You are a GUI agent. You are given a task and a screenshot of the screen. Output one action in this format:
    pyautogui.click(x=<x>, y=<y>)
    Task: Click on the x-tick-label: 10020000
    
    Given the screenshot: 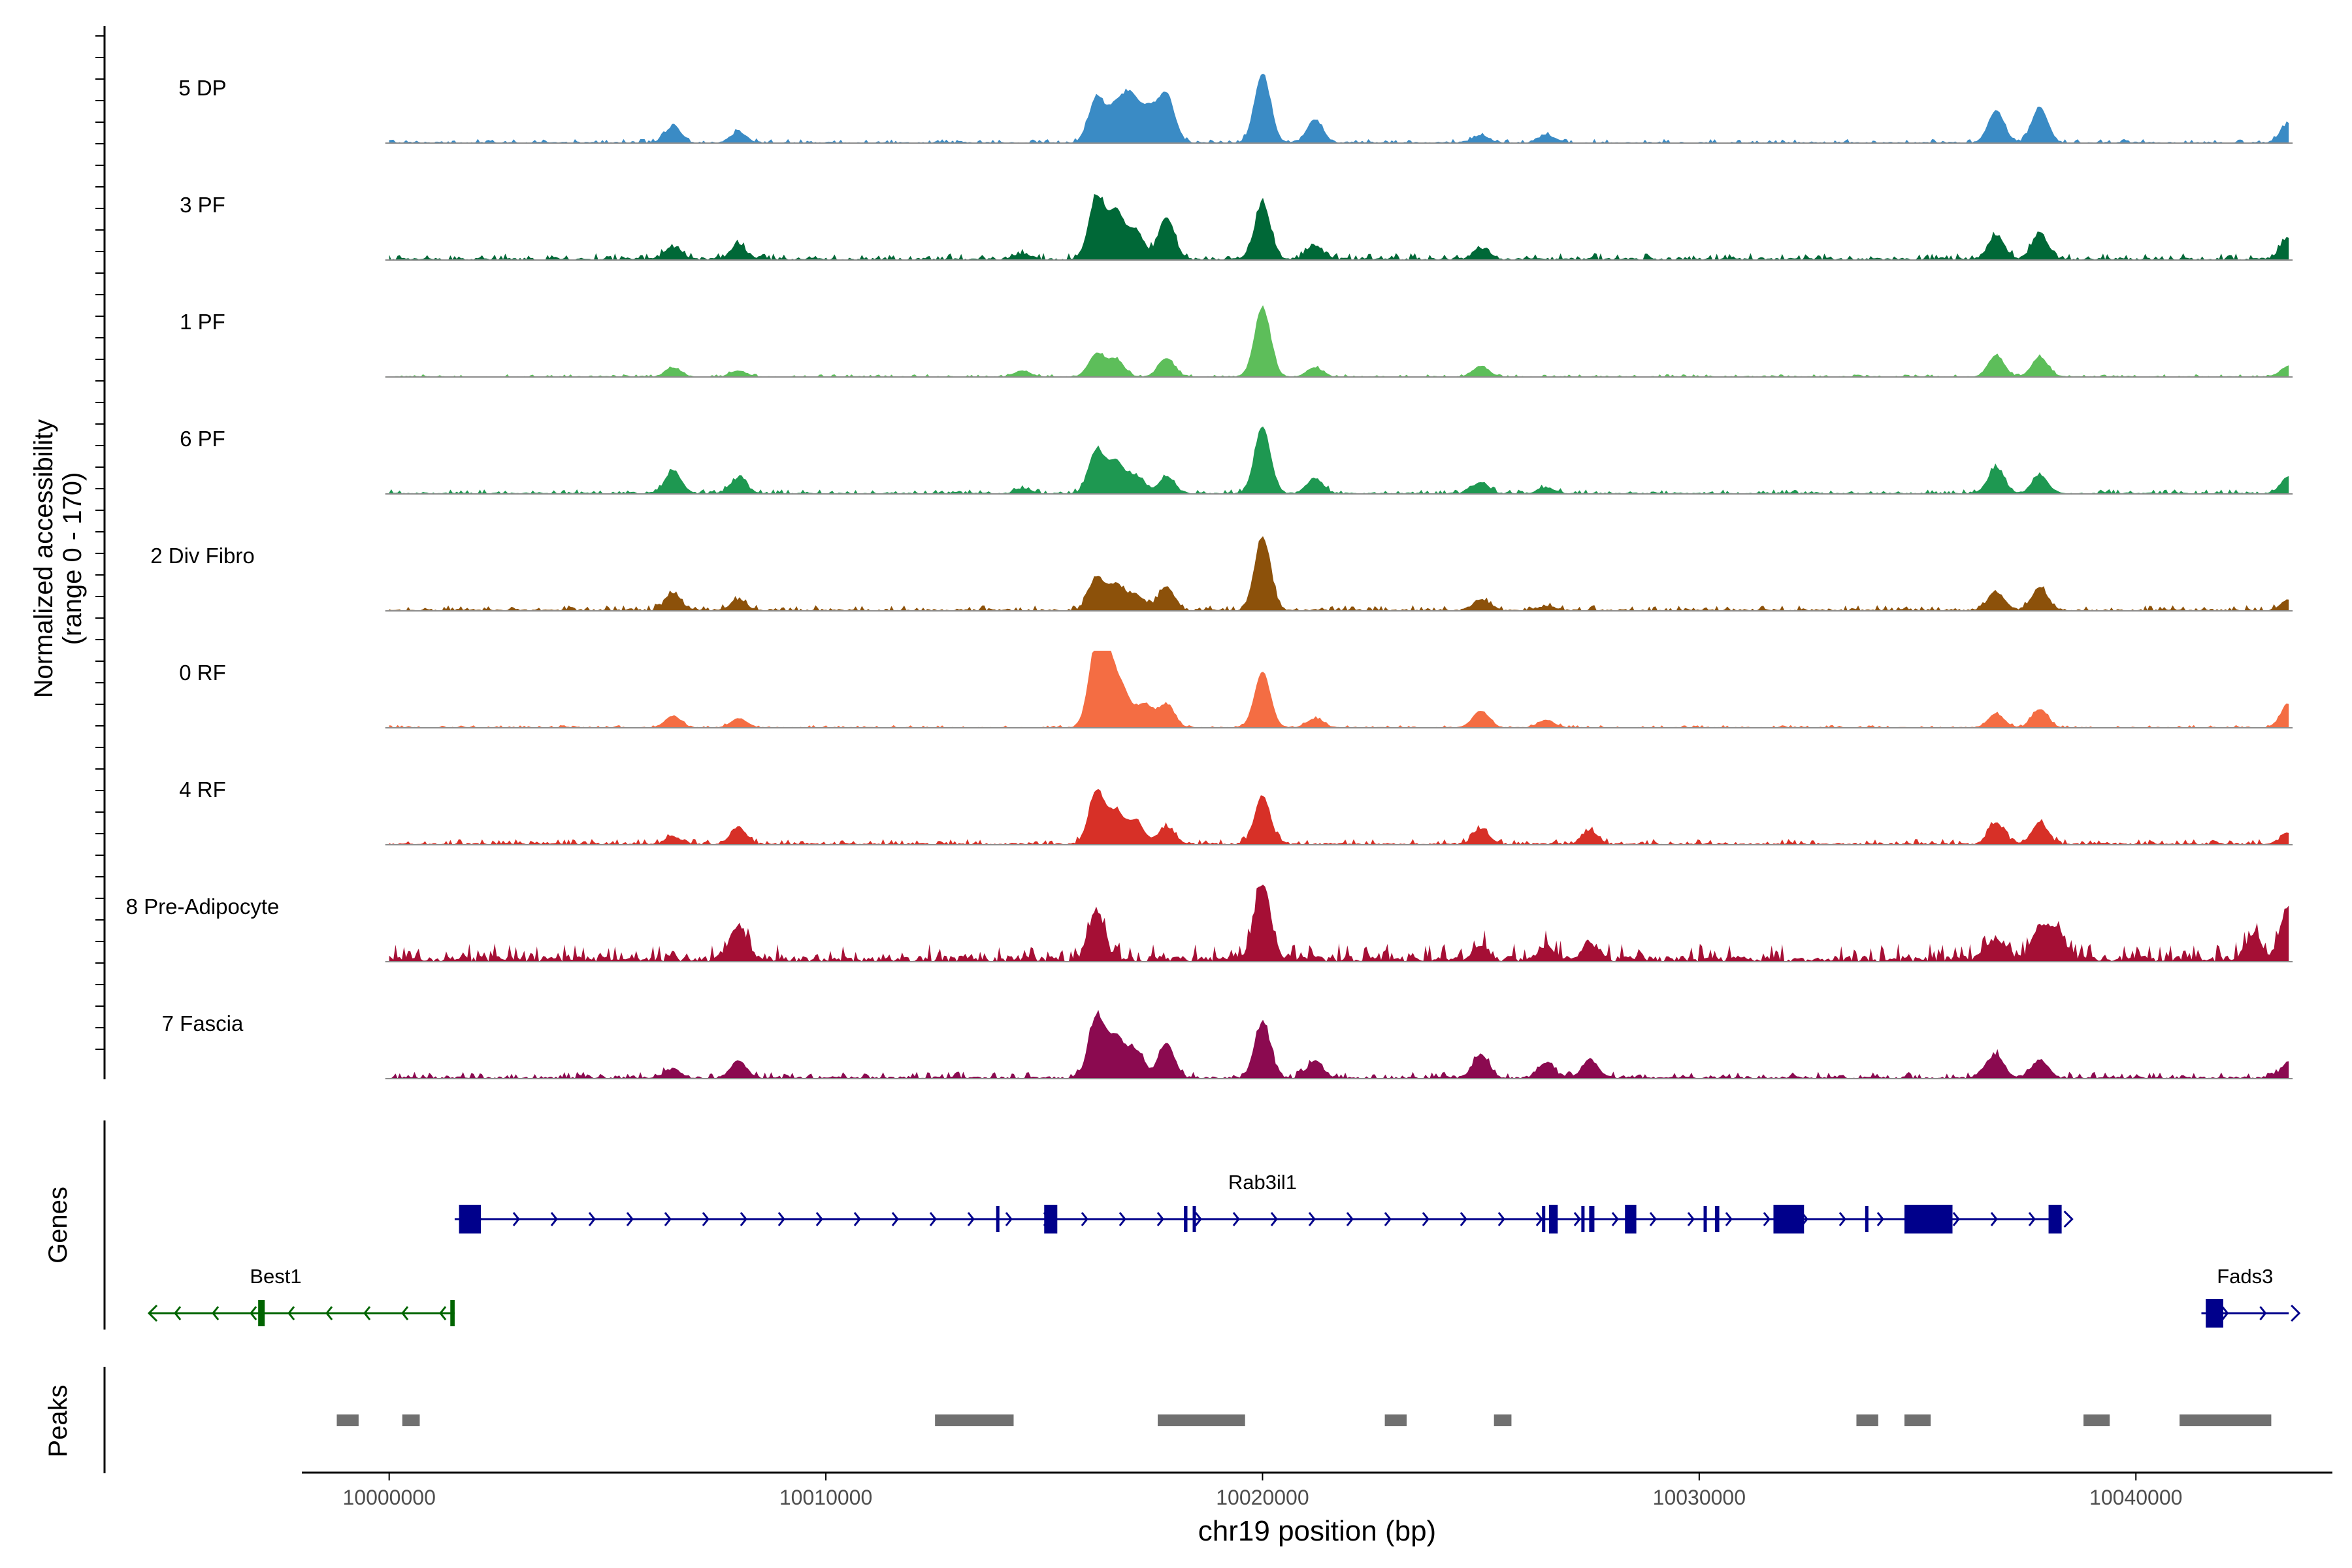 What is the action you would take?
    pyautogui.click(x=1262, y=1497)
    